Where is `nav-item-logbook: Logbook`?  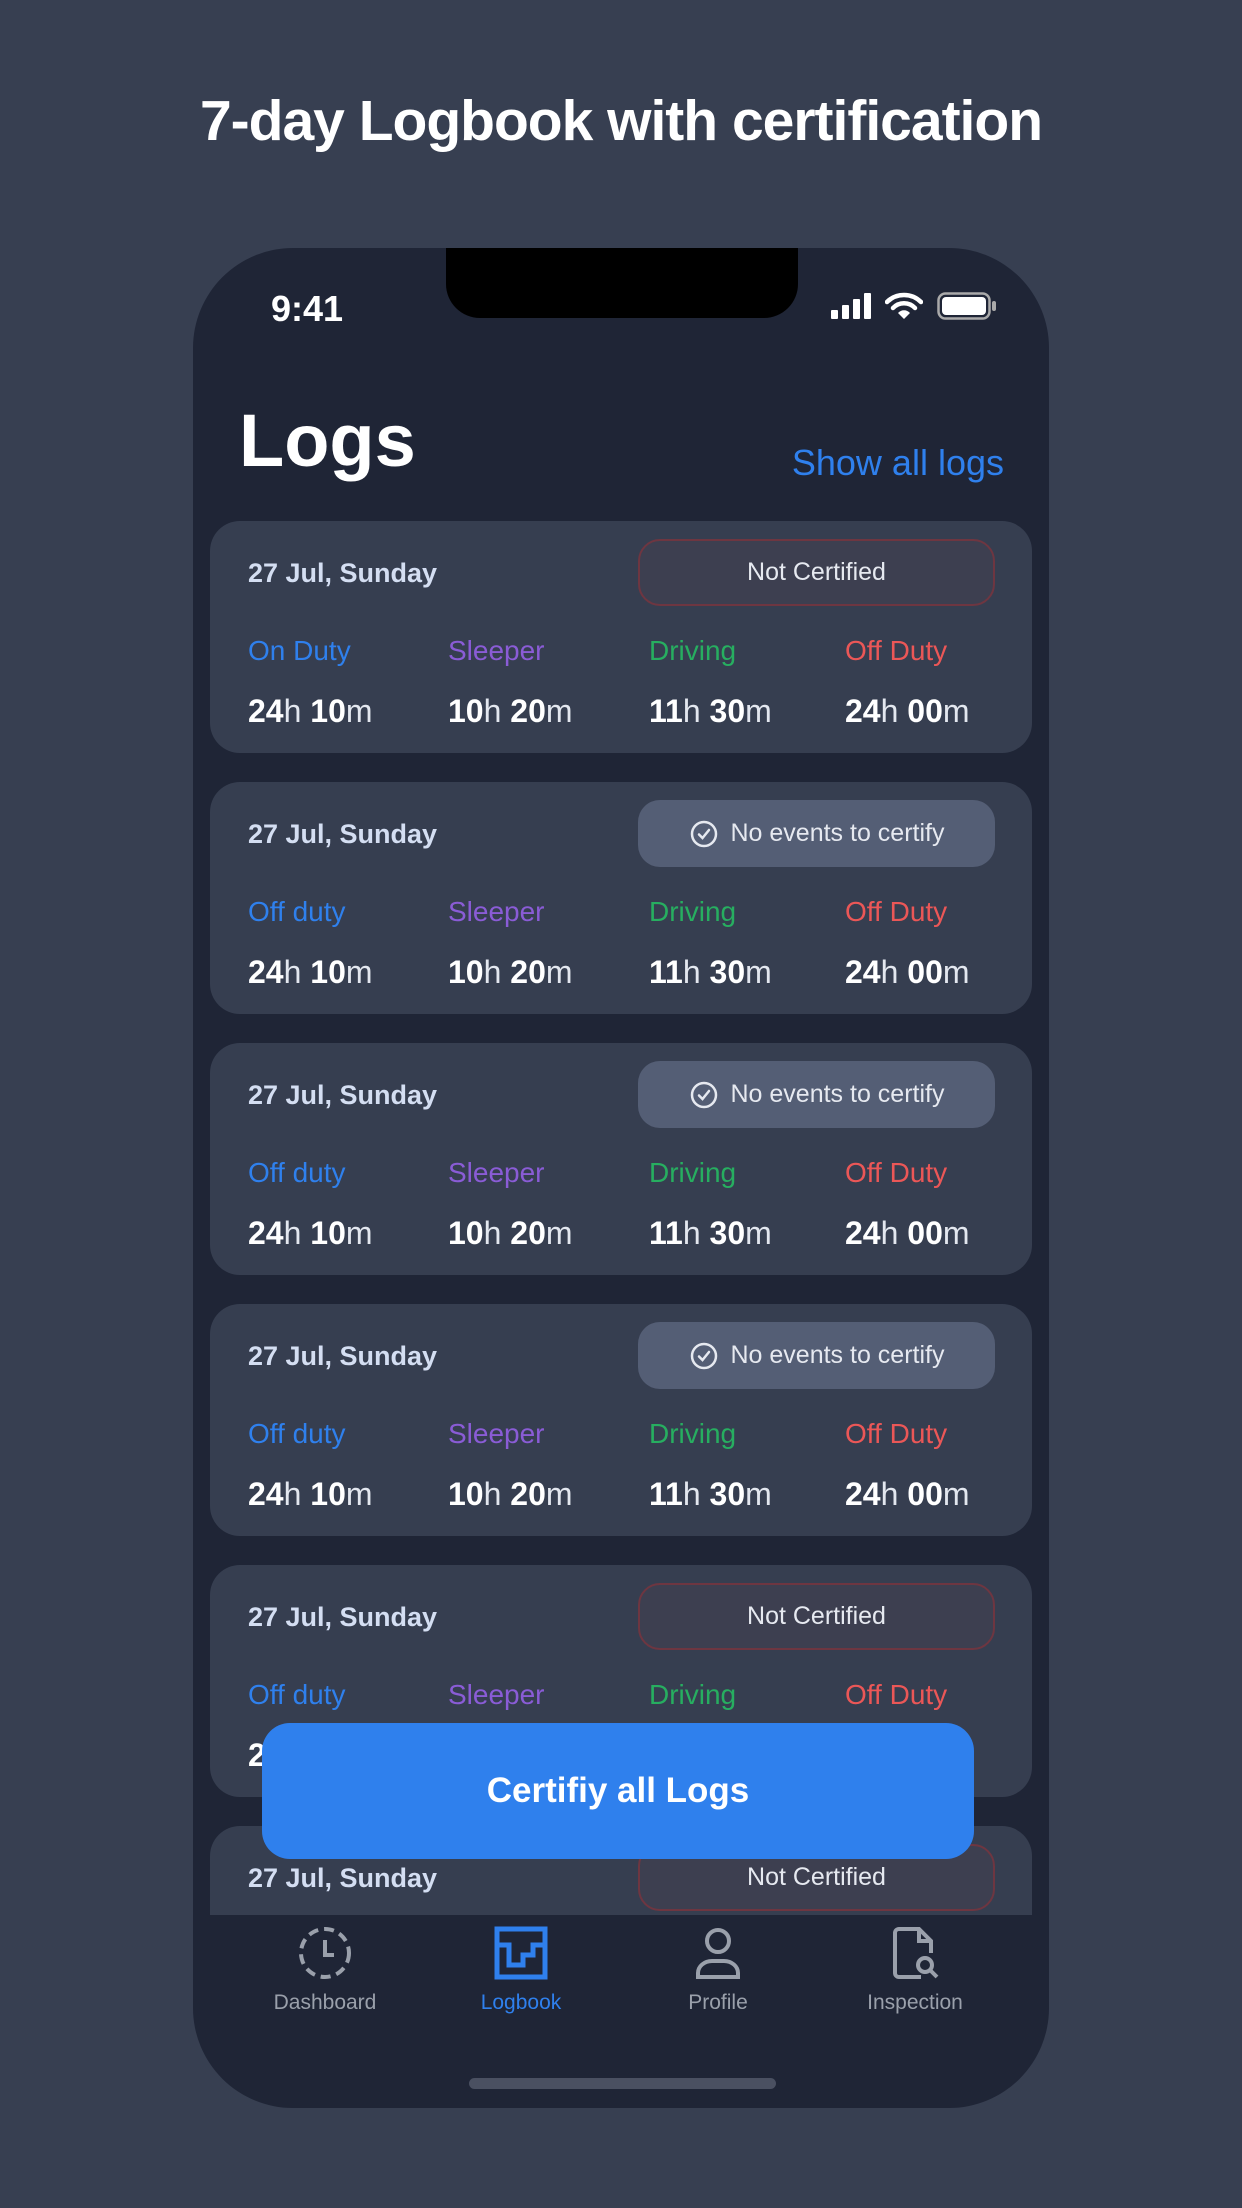
nav-item-logbook: Logbook is located at coordinates (521, 1970).